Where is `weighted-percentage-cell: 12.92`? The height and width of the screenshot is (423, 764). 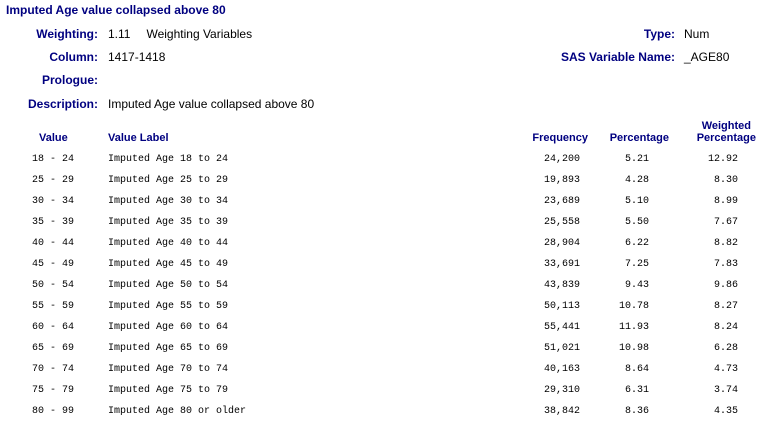
weighted-percentage-cell: 12.92 is located at coordinates (722, 159).